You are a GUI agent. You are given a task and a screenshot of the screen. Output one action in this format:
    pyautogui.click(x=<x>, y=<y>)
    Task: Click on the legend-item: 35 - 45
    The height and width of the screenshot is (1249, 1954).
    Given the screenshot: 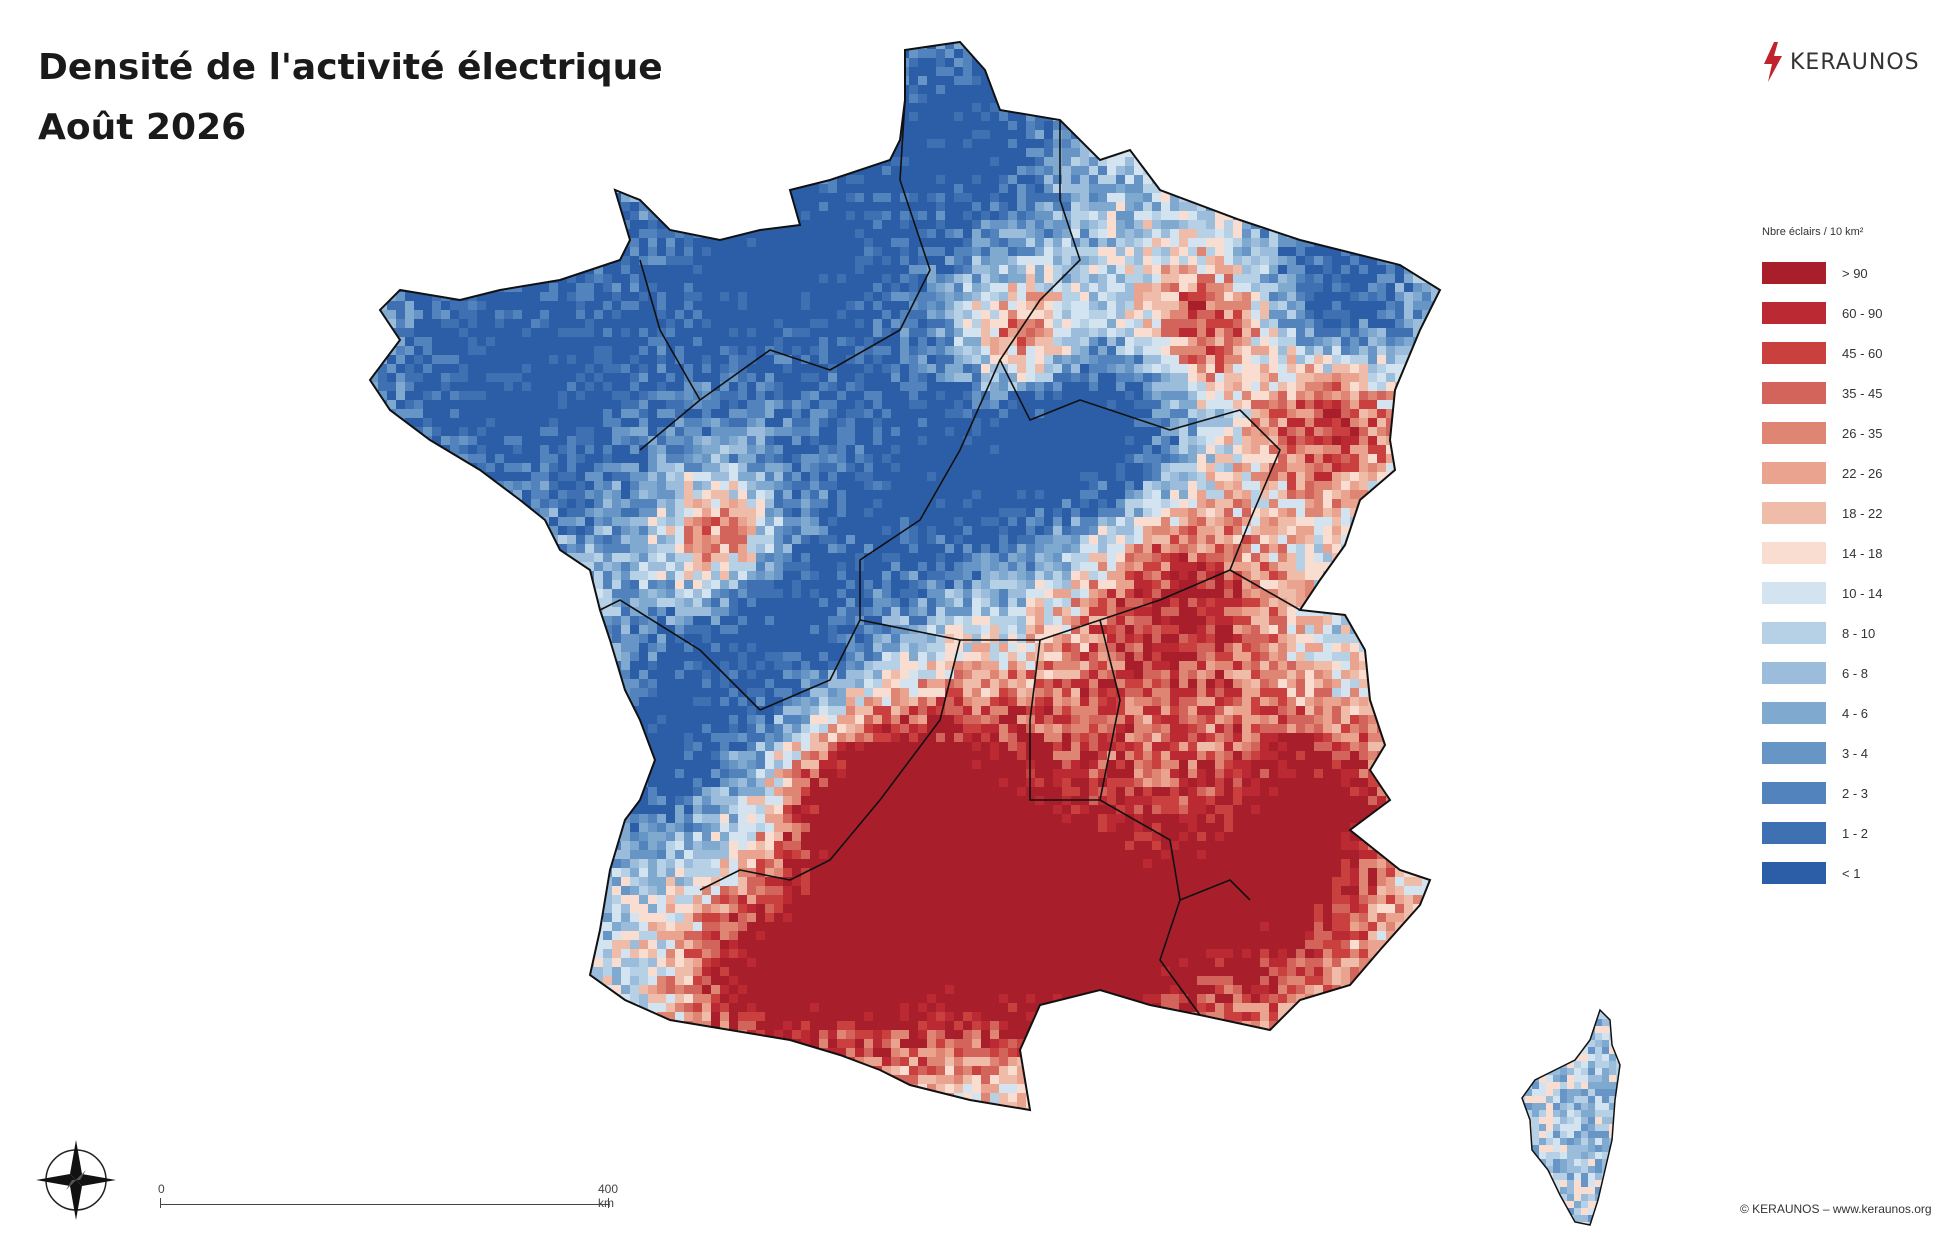 What is the action you would take?
    pyautogui.click(x=1822, y=393)
    